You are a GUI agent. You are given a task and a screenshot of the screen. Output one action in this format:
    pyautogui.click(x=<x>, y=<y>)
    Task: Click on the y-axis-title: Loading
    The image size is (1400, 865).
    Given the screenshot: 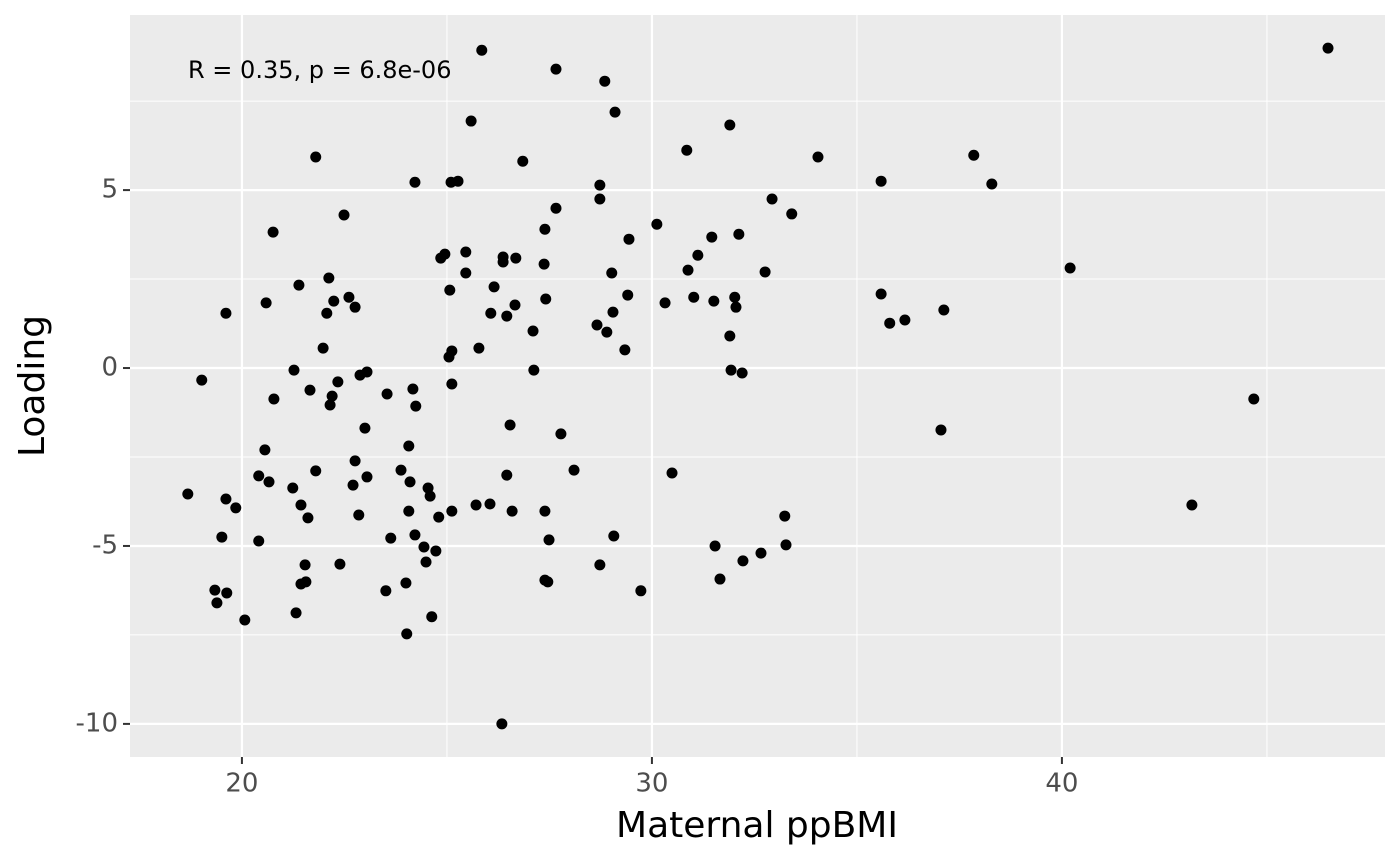 What is the action you would take?
    pyautogui.click(x=32, y=386)
    